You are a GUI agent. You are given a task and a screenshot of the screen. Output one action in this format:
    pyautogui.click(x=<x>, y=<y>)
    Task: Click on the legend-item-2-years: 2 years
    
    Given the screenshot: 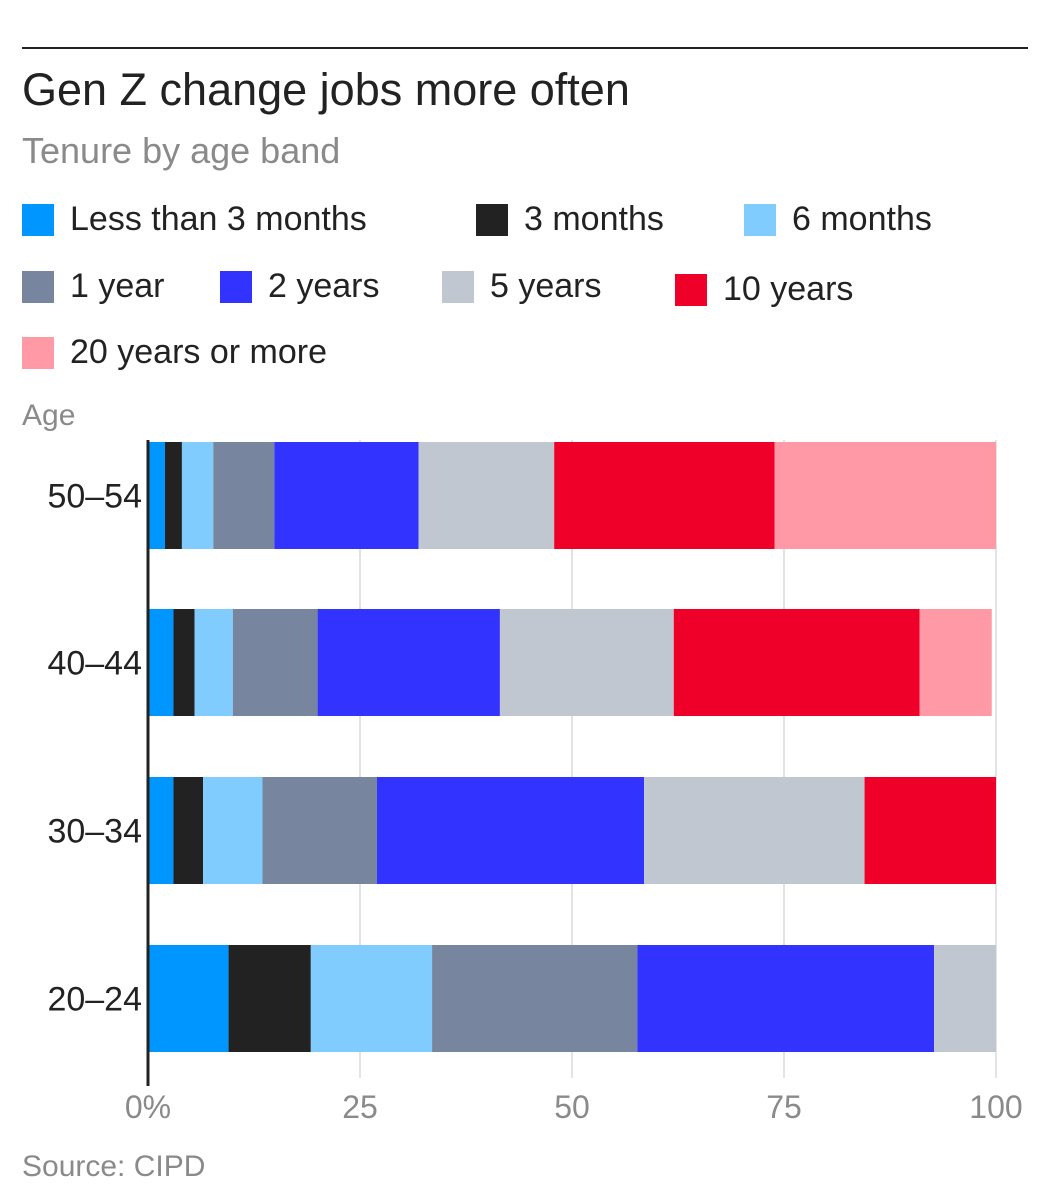 What is the action you would take?
    pyautogui.click(x=300, y=286)
    